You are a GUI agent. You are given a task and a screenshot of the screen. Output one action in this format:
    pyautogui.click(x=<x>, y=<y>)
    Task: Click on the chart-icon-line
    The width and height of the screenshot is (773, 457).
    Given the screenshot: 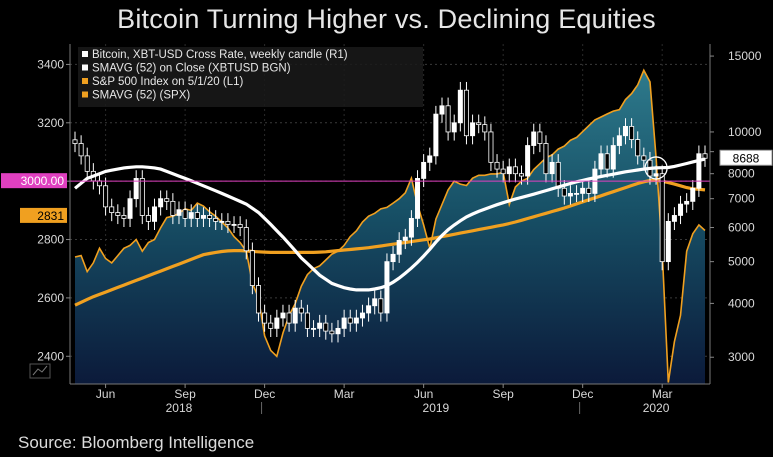 What is the action you would take?
    pyautogui.click(x=40, y=370)
    